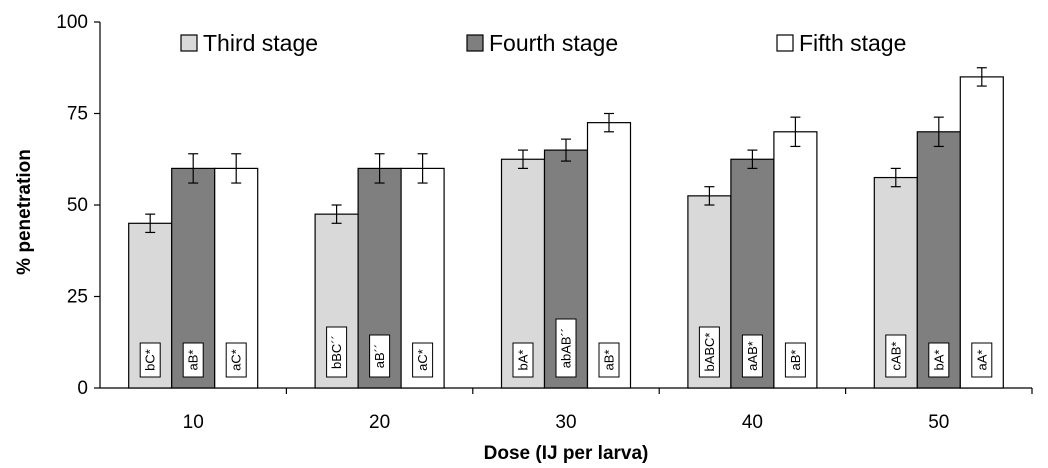 The height and width of the screenshot is (468, 1048). Describe the element at coordinates (566, 410) in the screenshot. I see `x-axis: 10 20 30 40 50` at that location.